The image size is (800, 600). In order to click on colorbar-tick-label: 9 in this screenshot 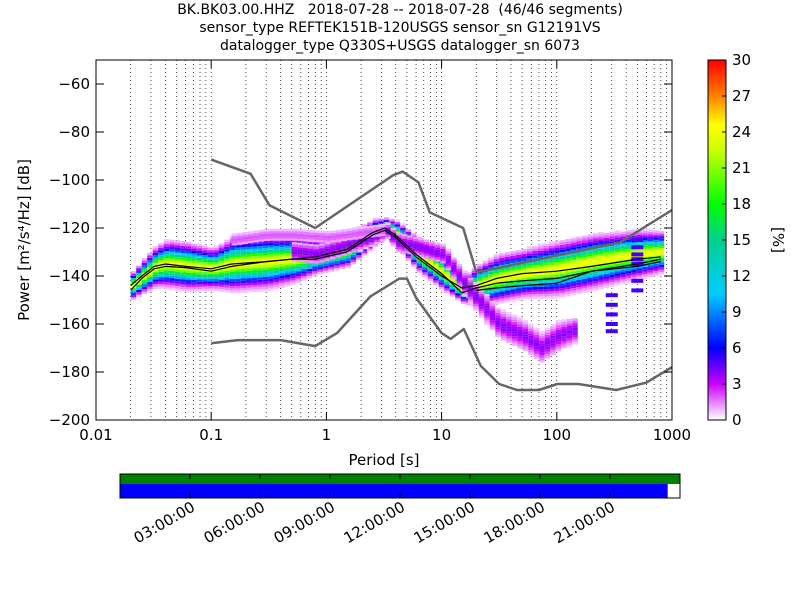, I will do `click(737, 312)`.